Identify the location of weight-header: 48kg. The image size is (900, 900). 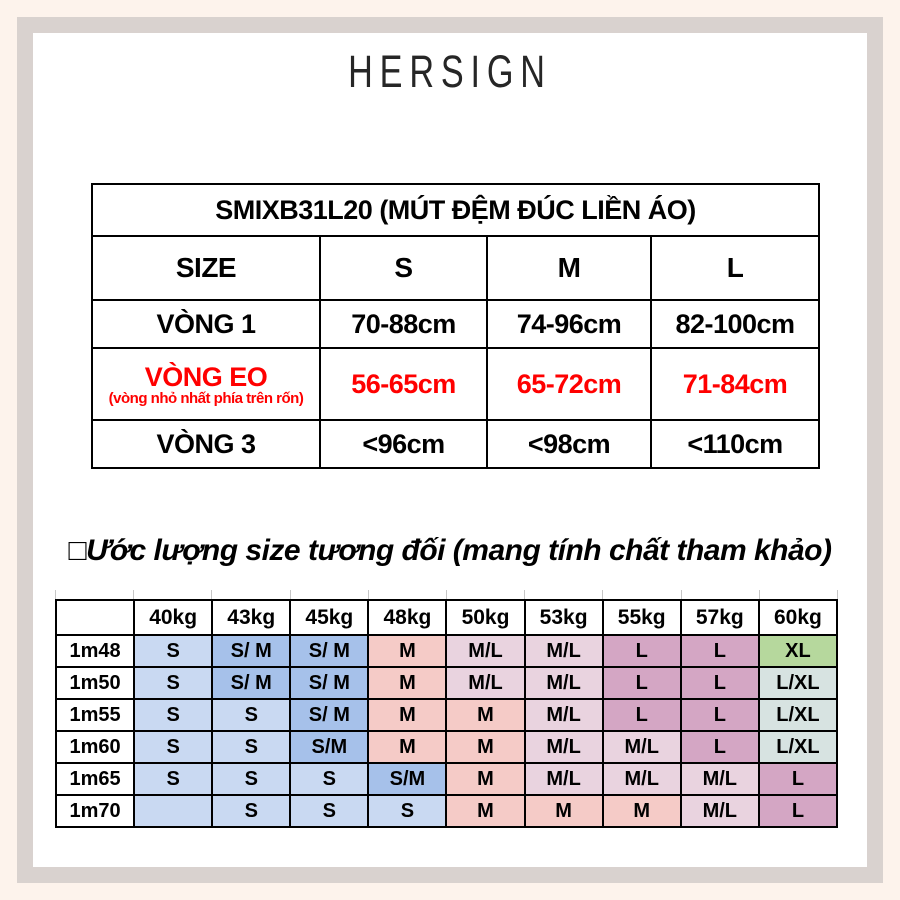
(407, 617).